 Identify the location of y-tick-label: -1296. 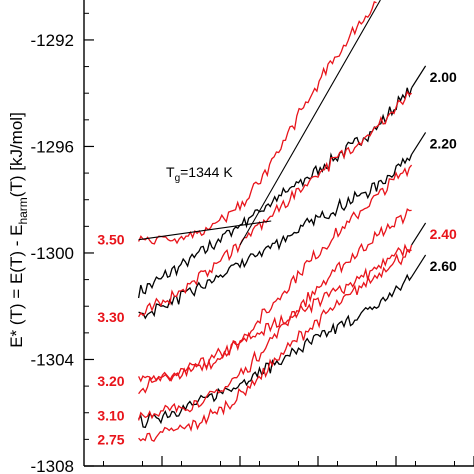
(52, 146).